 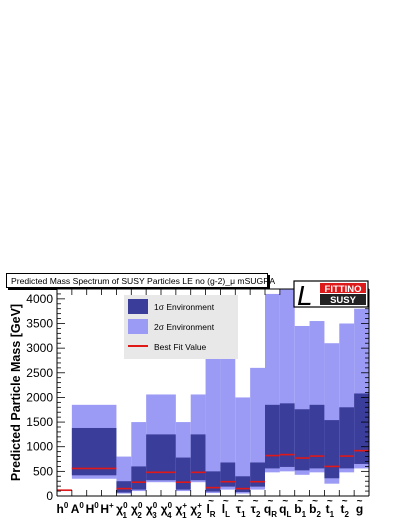 What do you see at coordinates (137, 510) in the screenshot?
I see `x-tick-label: χ0 2` at bounding box center [137, 510].